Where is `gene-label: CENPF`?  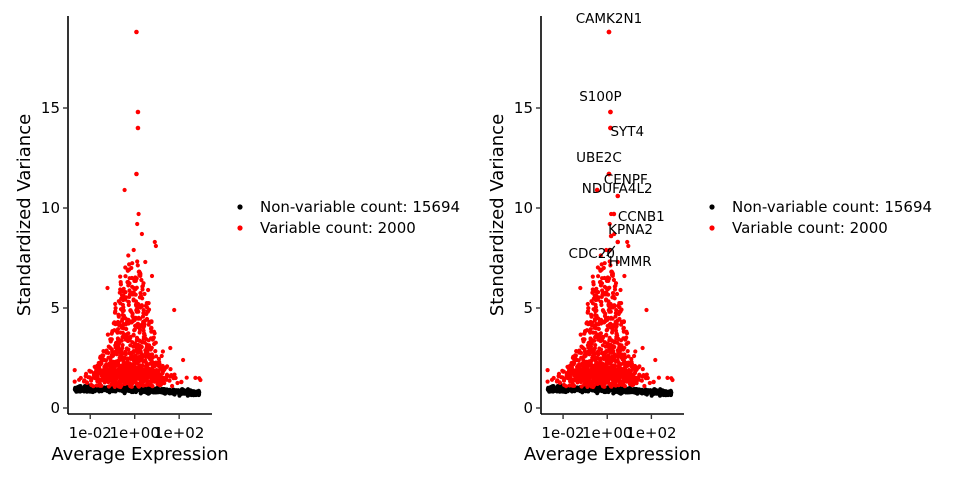 gene-label: CENPF is located at coordinates (626, 180).